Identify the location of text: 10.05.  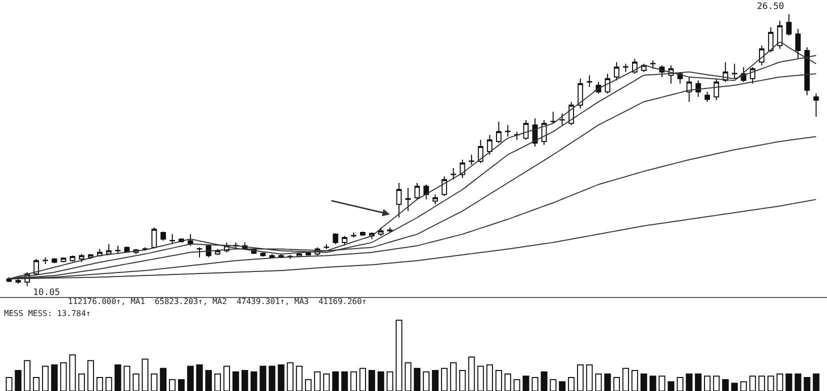
(46, 293).